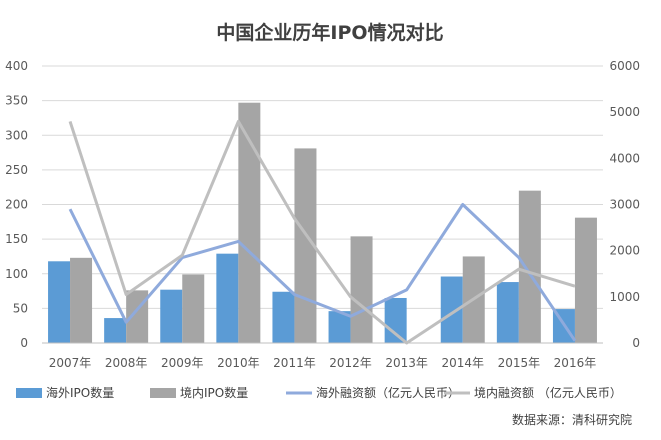  What do you see at coordinates (16, 101) in the screenshot?
I see `y-left-tick-label: 350` at bounding box center [16, 101].